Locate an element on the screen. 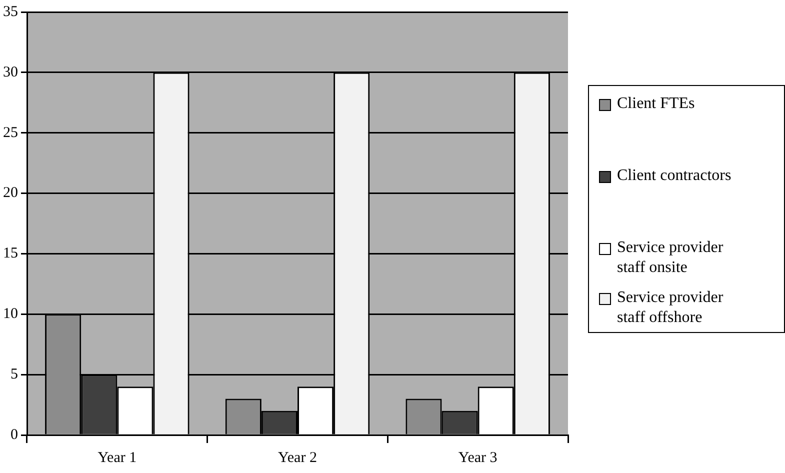 This screenshot has height=473, width=785. legend-label: Service provider staff offshore is located at coordinates (670, 308).